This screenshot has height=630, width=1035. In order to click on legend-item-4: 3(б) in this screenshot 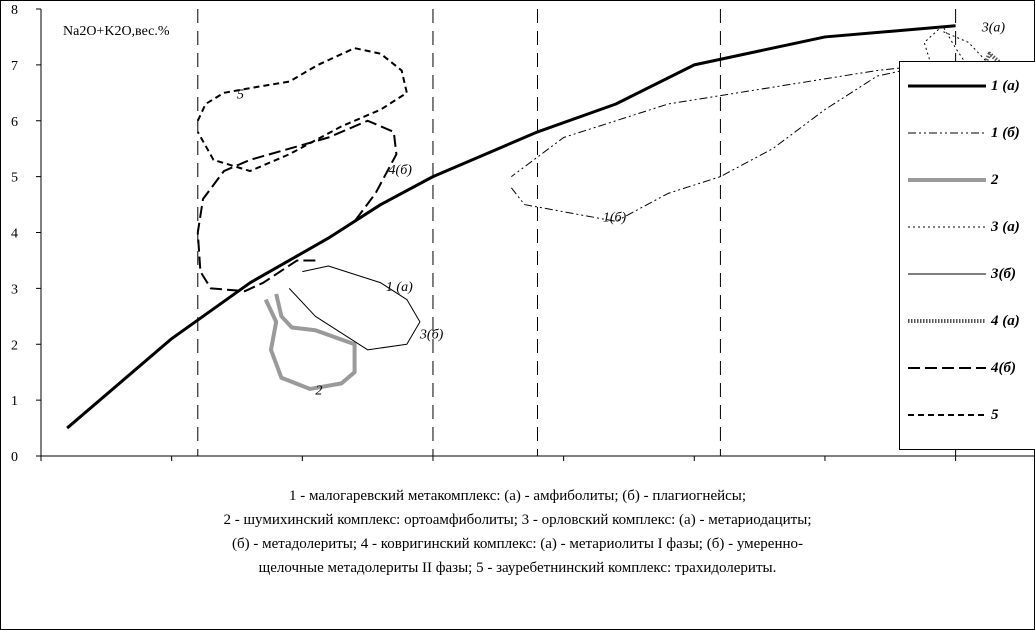, I will do `click(967, 275)`.